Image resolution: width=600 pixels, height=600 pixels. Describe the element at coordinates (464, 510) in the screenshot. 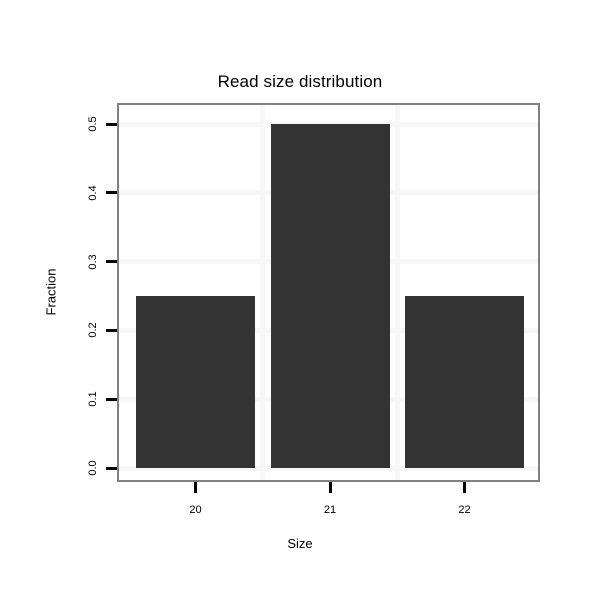

I see `x-axis-tick-label: 22` at that location.